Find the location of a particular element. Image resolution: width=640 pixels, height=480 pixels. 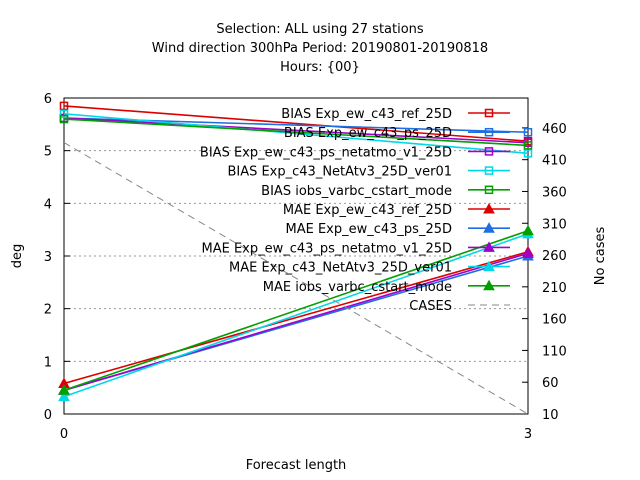

y2-tick-label: 110 is located at coordinates (554, 351).